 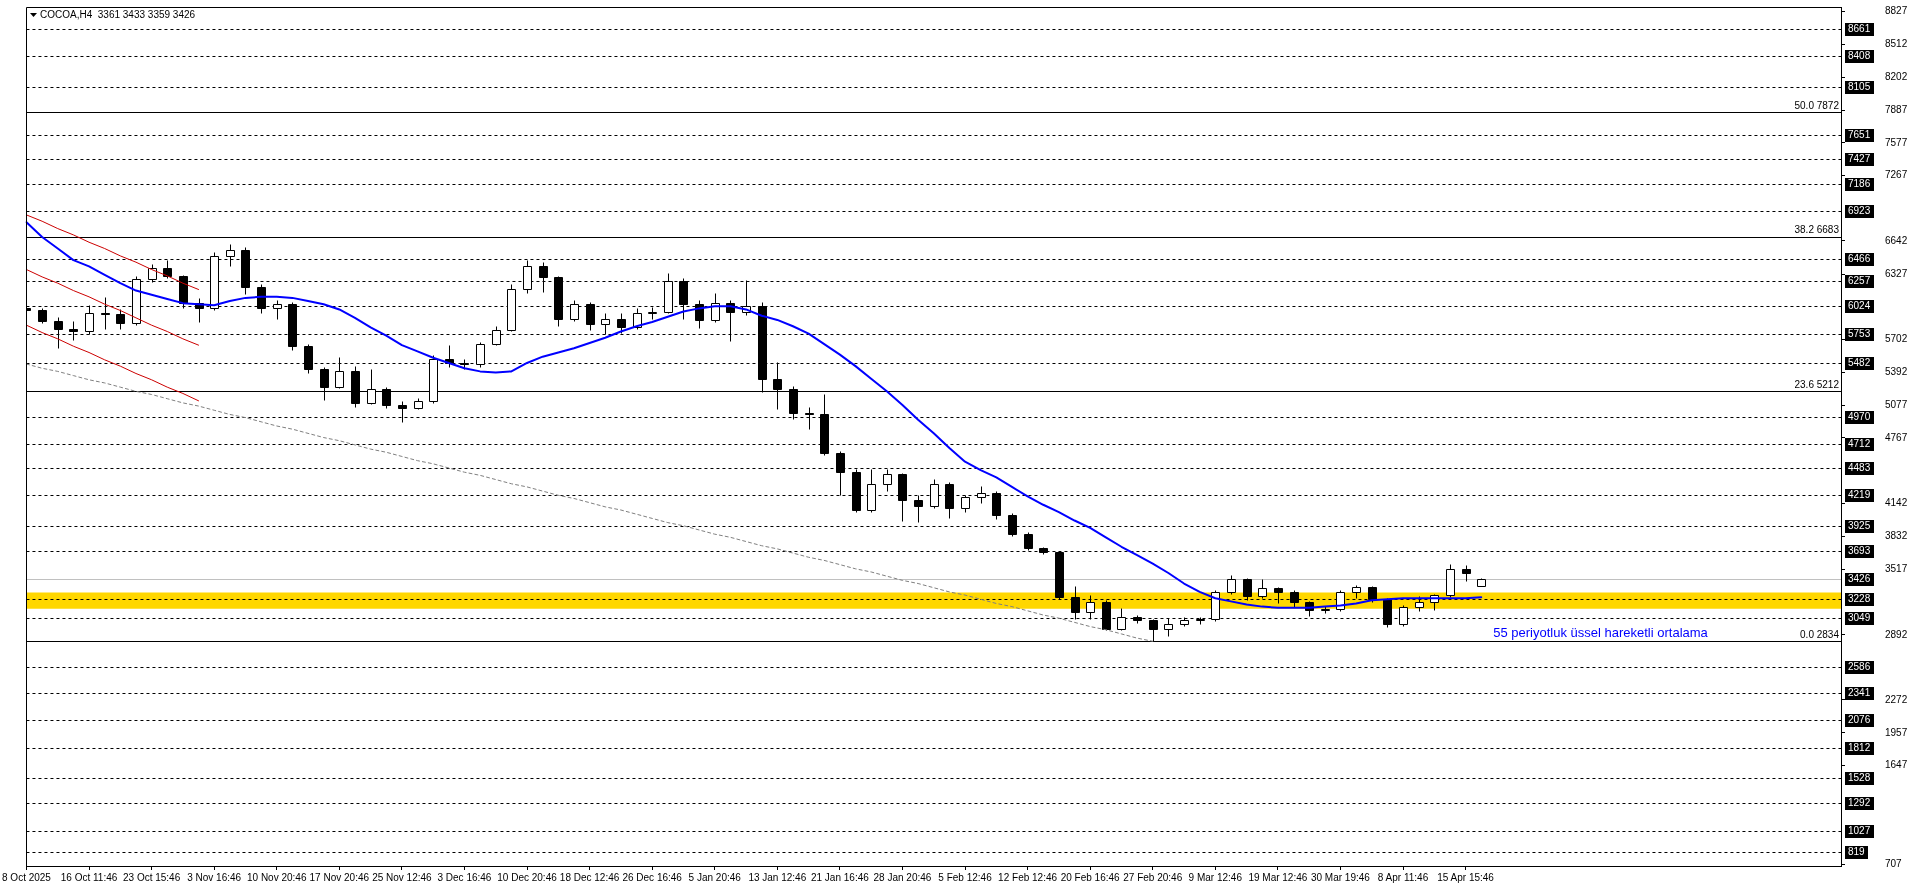 I want to click on y-tick-label: 5702, so click(x=1896, y=339).